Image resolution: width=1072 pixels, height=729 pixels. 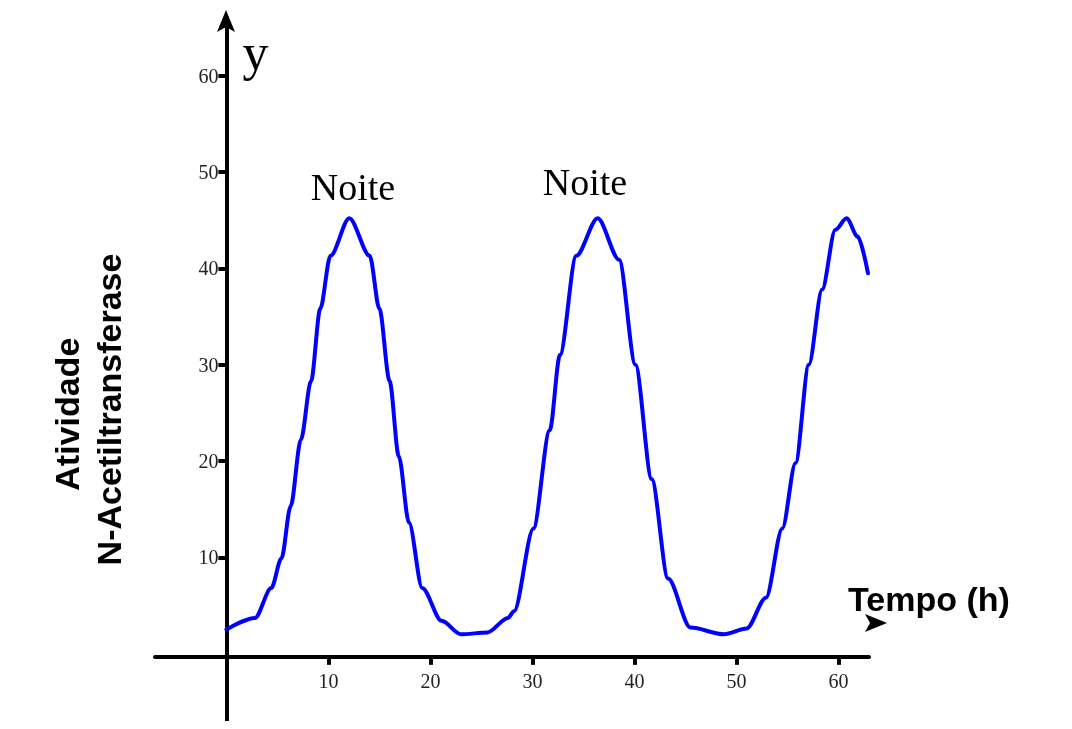 I want to click on y-tick-label: 30, so click(x=208, y=364).